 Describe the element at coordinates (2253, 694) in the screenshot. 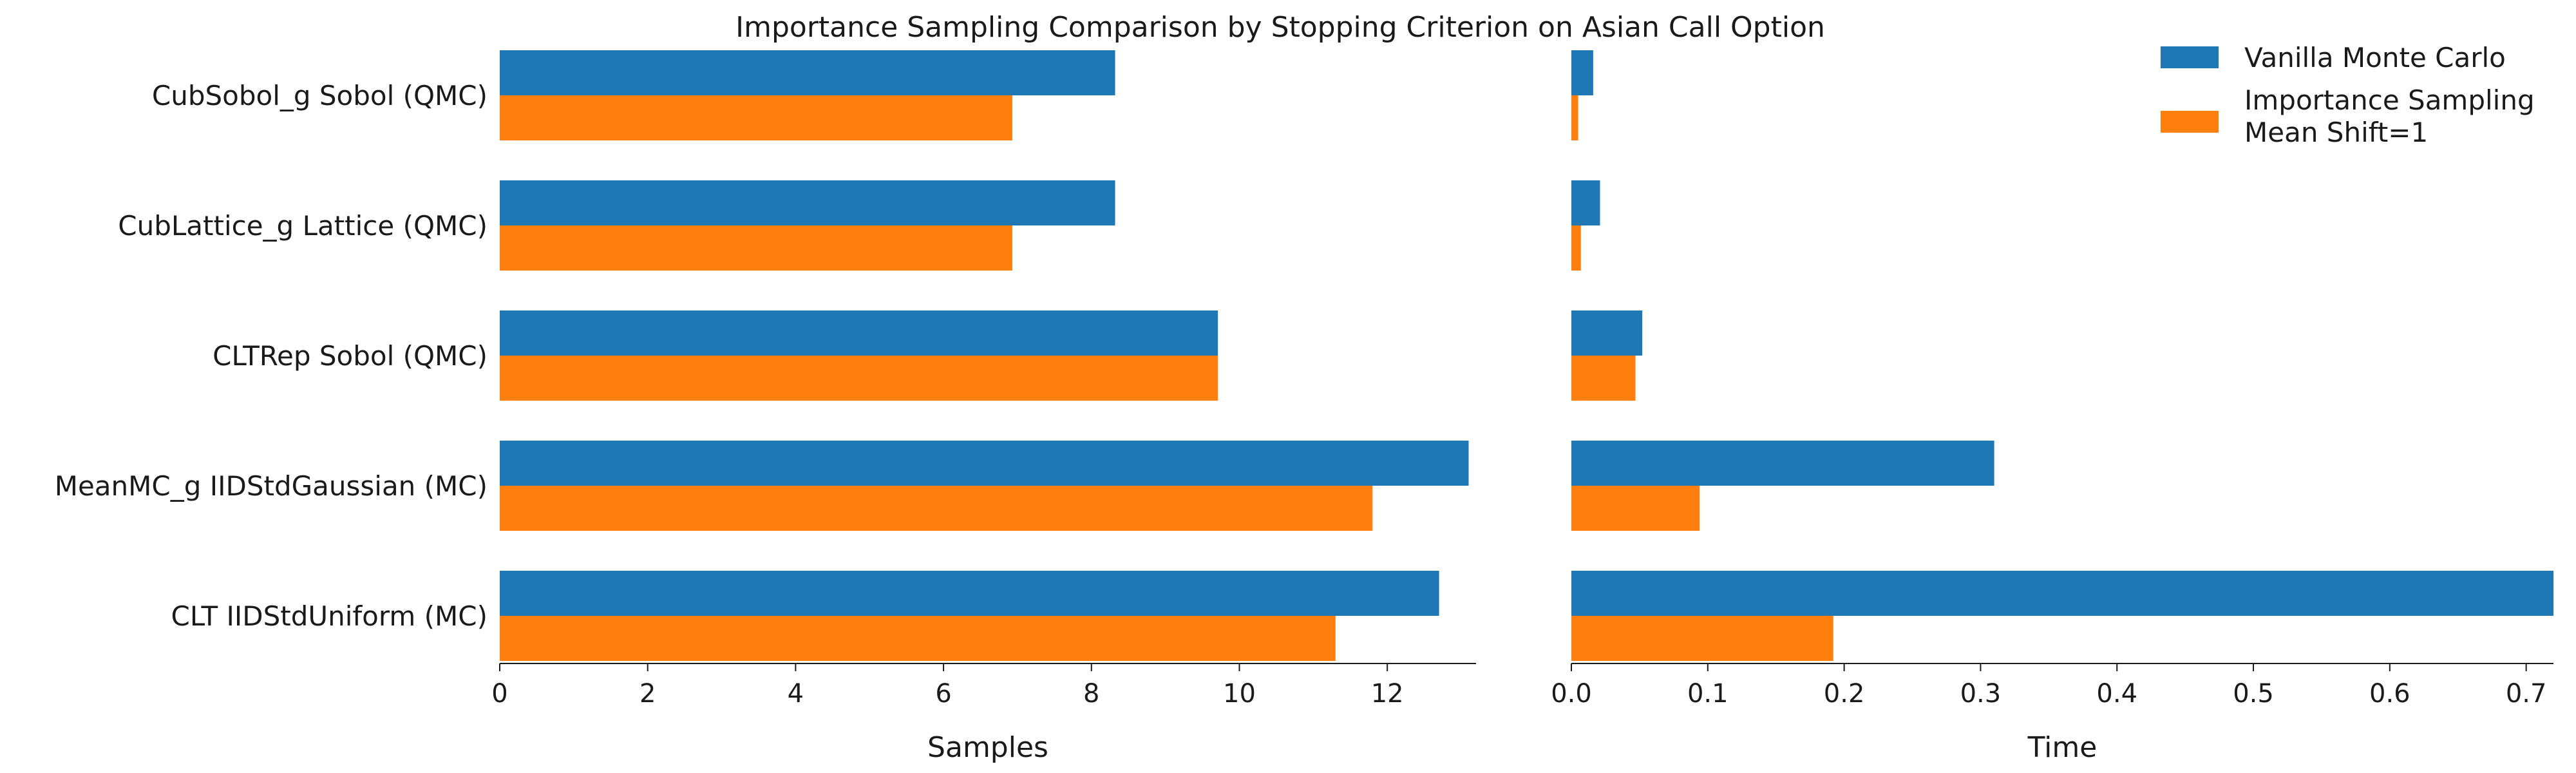

I see `time-x-tick-label: 0.5` at that location.